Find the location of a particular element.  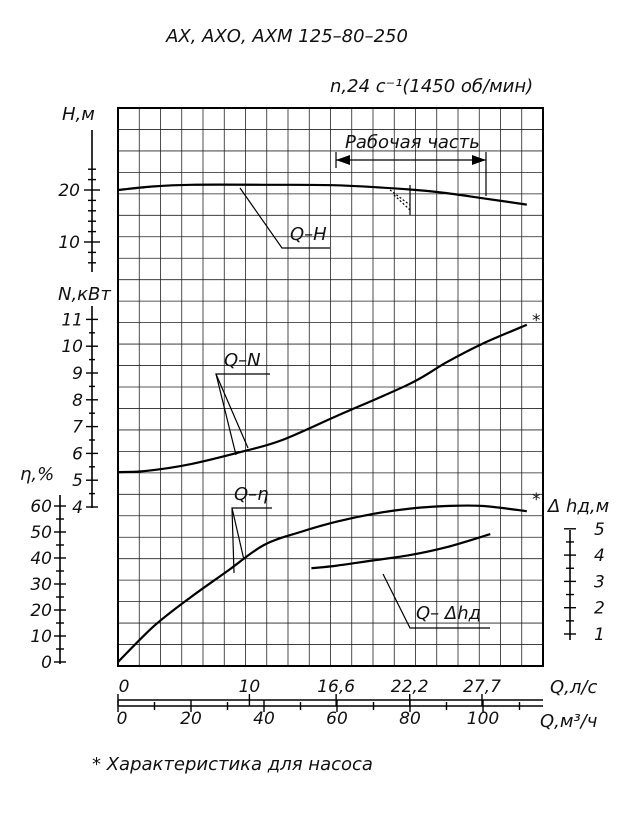

n-tick-label: 9 is located at coordinates (77, 374).